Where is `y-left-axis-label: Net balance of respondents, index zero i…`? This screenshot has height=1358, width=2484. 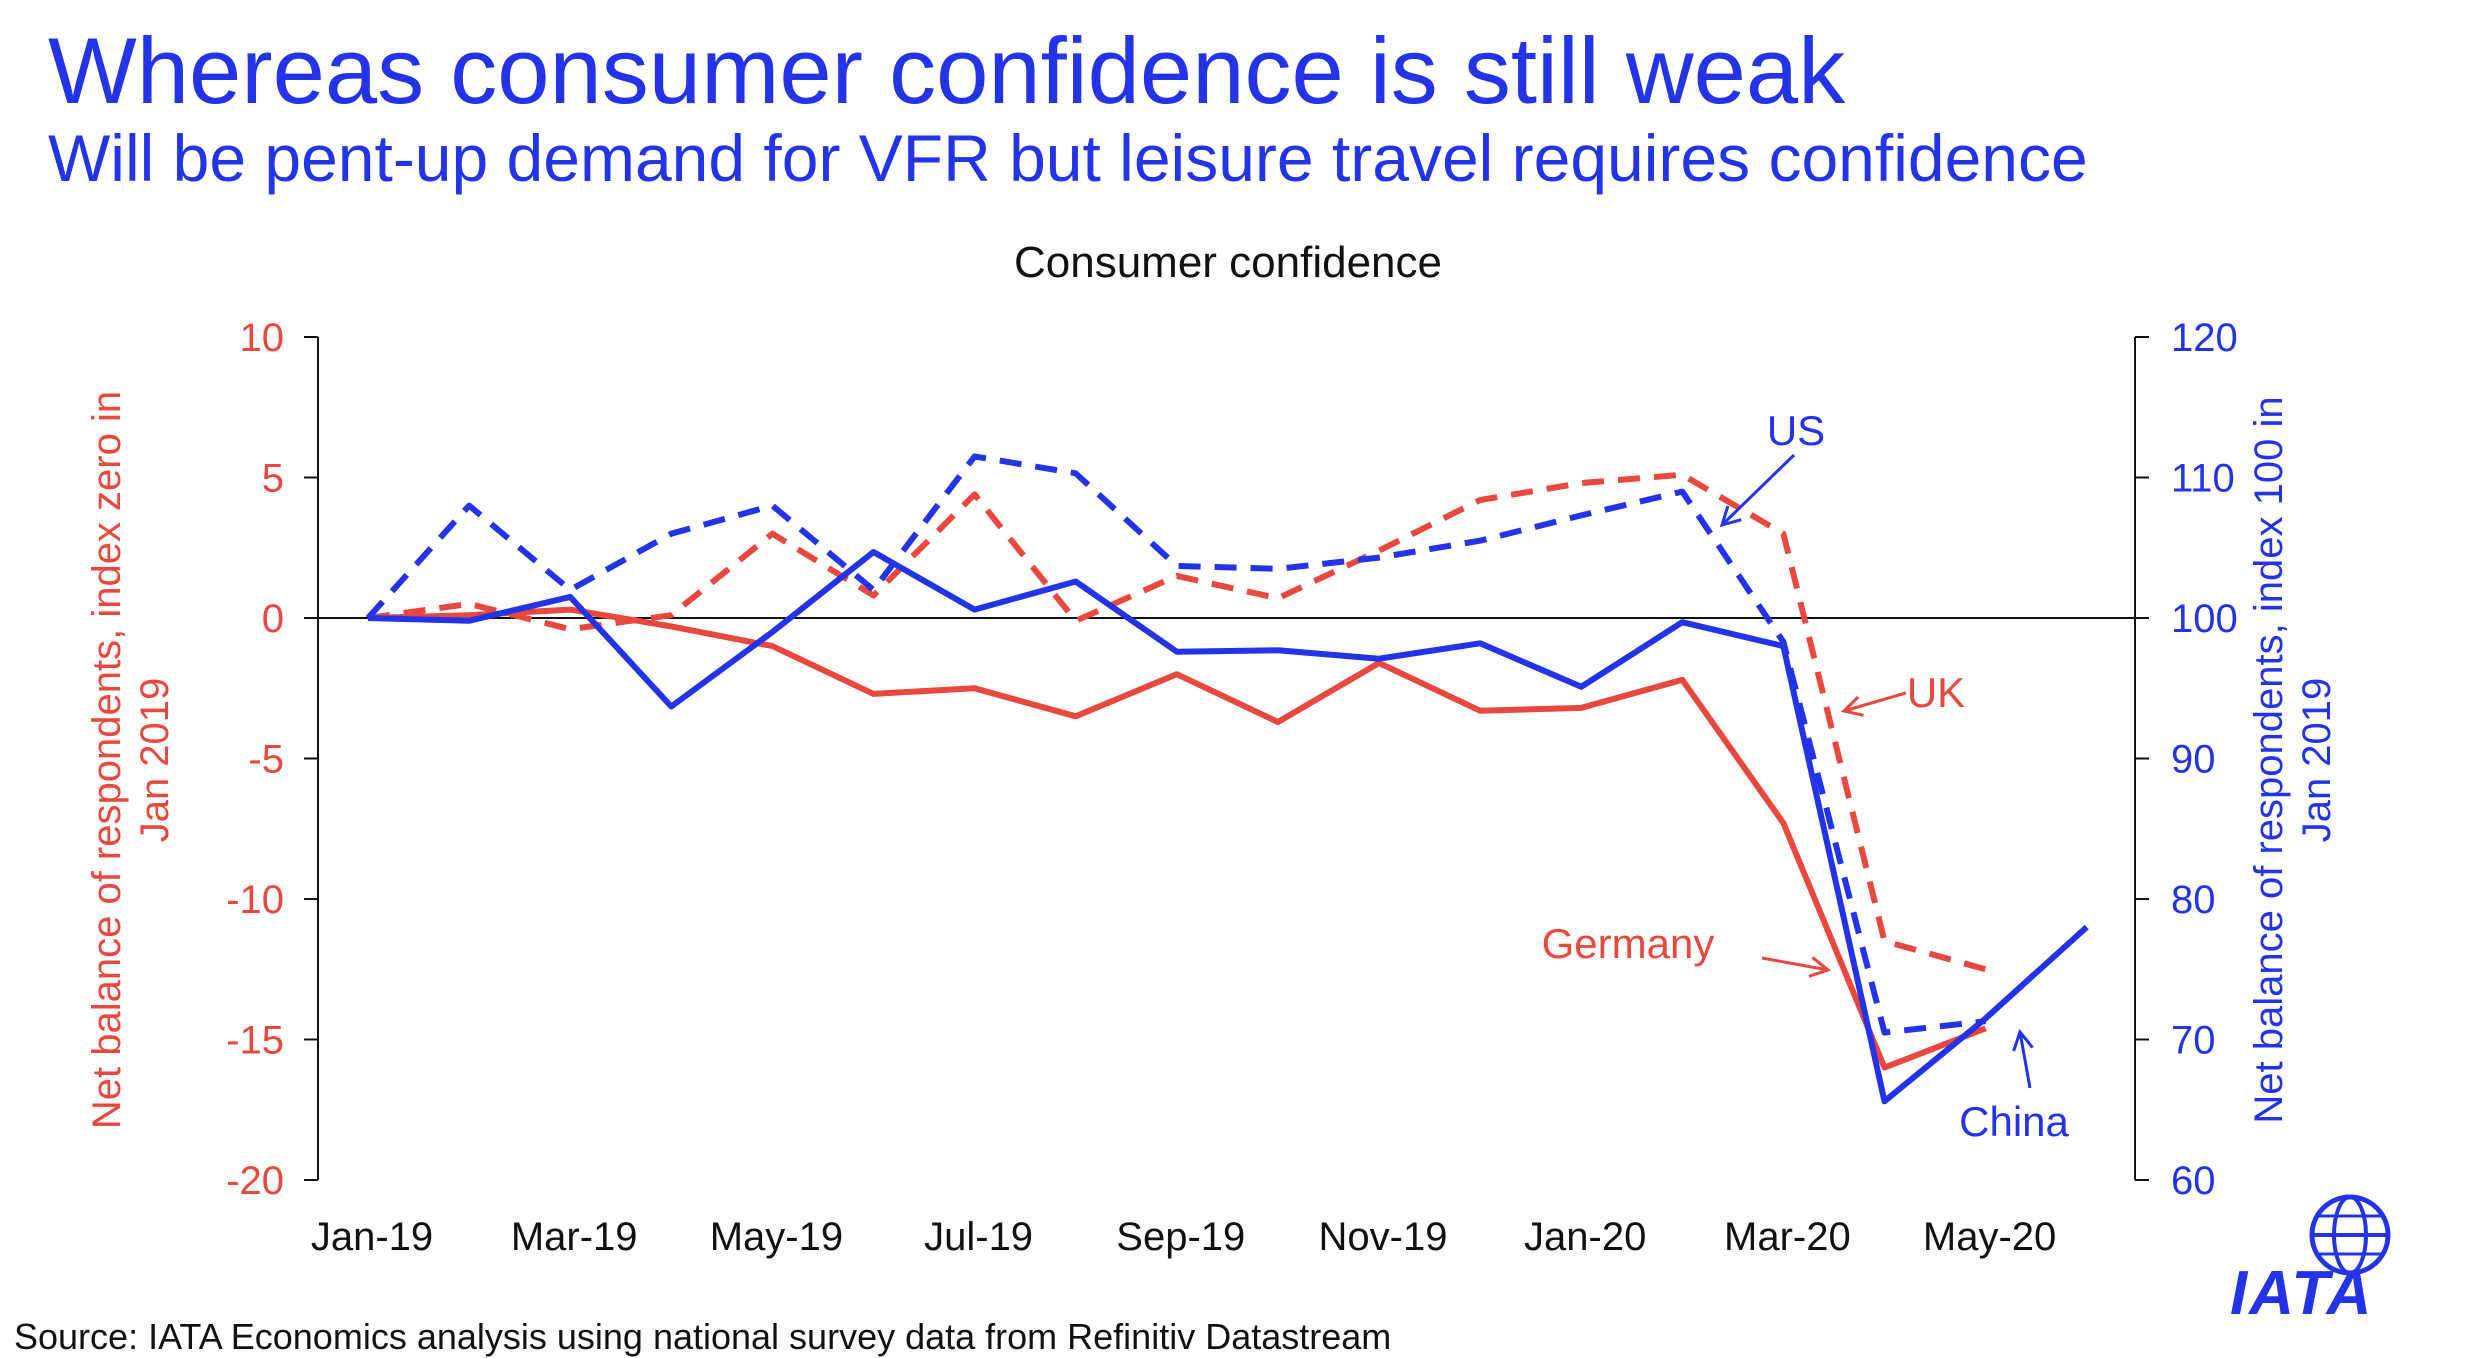 y-left-axis-label: Net balance of respondents, index zero i… is located at coordinates (131, 760).